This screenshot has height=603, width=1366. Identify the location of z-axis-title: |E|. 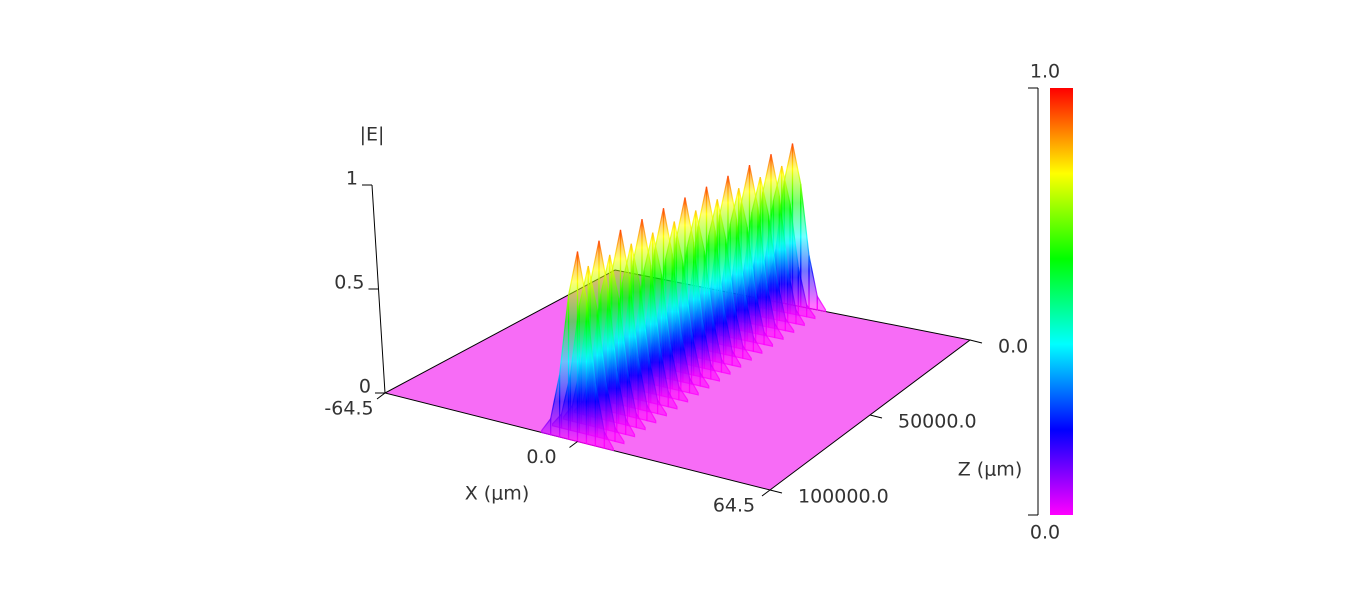
(372, 135).